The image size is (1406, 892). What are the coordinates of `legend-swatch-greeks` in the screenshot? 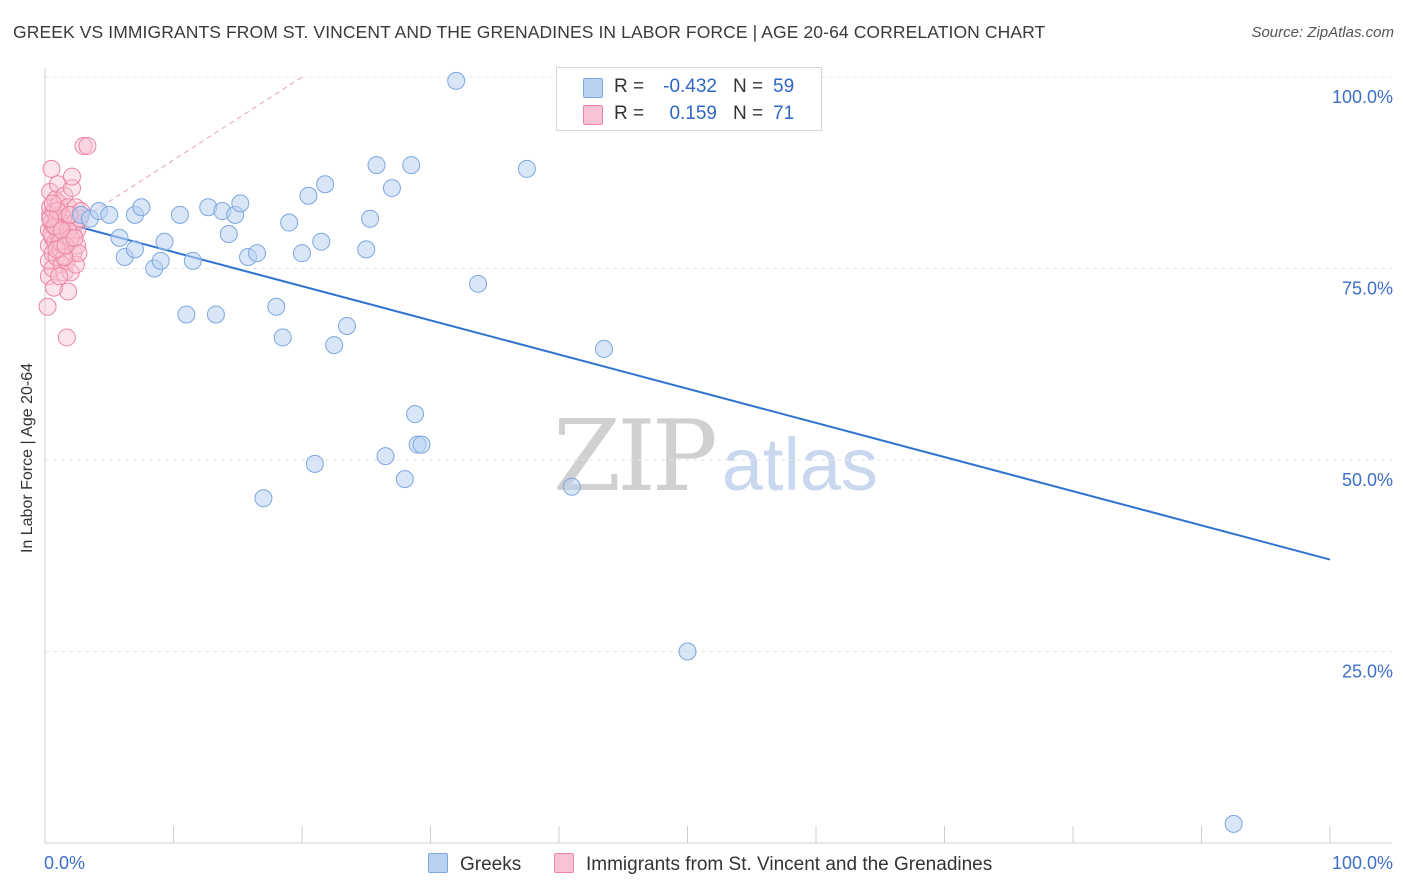 It's located at (438, 863).